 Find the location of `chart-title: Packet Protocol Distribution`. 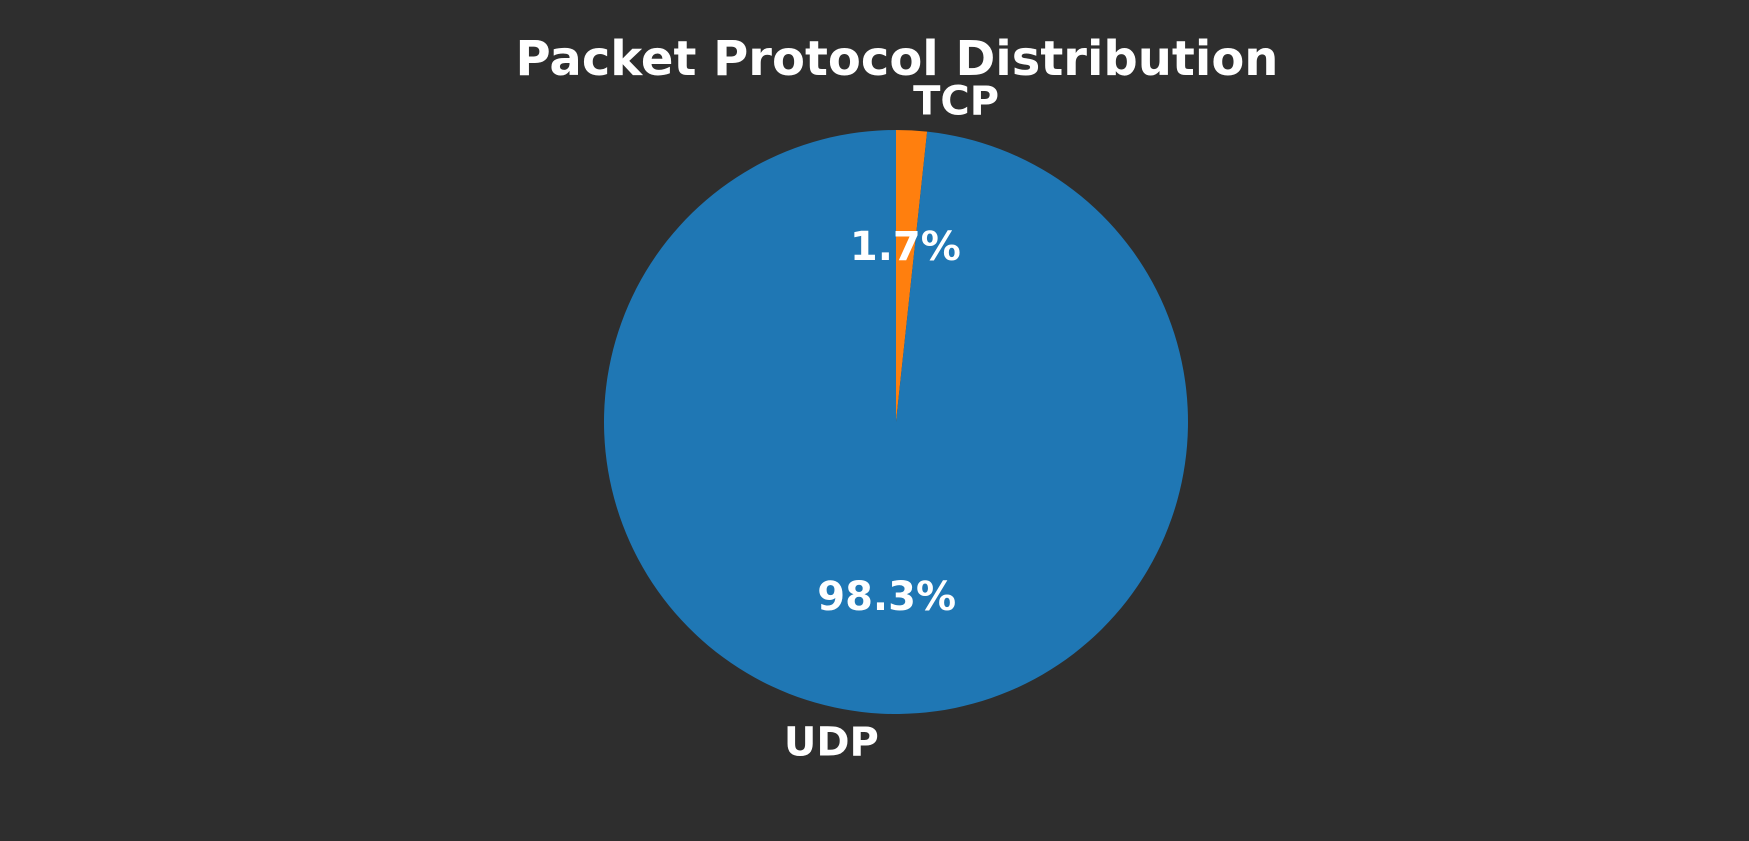

chart-title: Packet Protocol Distribution is located at coordinates (897, 59).